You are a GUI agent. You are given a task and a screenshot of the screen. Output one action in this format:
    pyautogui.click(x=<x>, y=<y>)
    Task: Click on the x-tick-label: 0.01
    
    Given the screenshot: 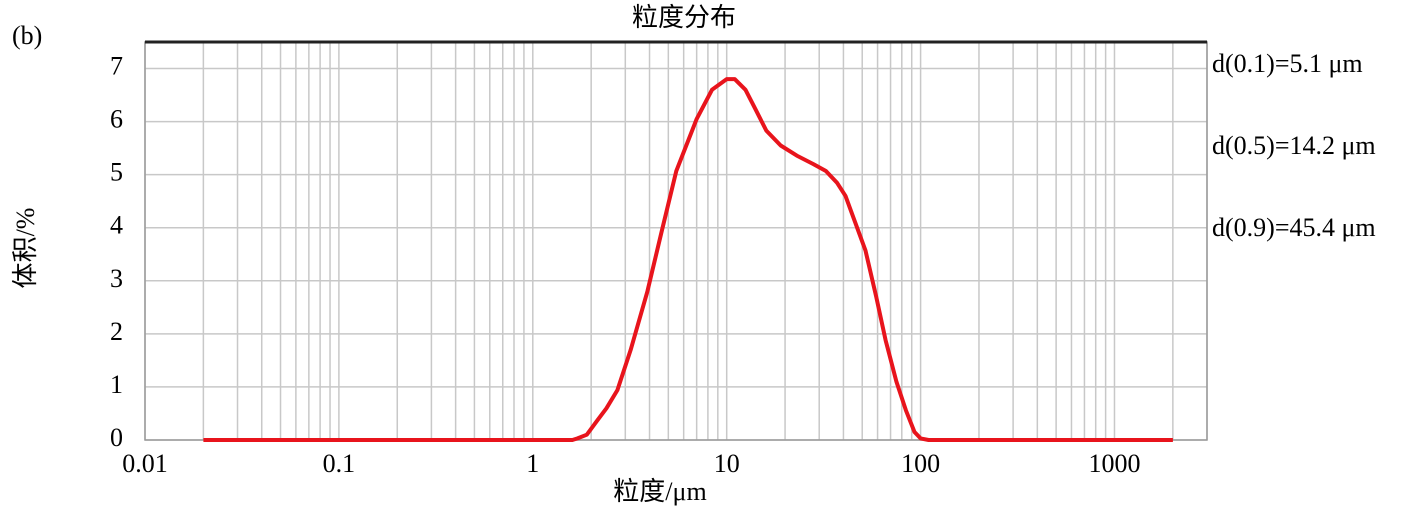 What is the action you would take?
    pyautogui.click(x=145, y=463)
    